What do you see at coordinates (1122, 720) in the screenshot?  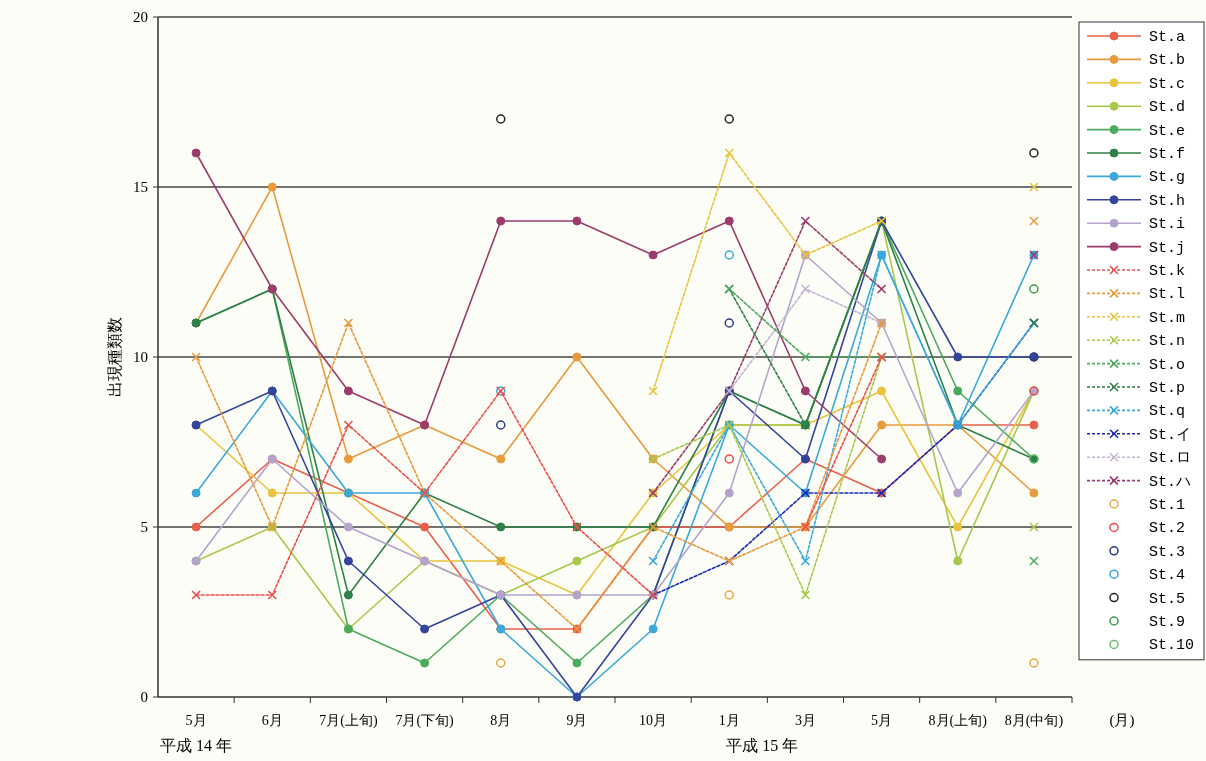 I see `x-axis-title: (月)` at bounding box center [1122, 720].